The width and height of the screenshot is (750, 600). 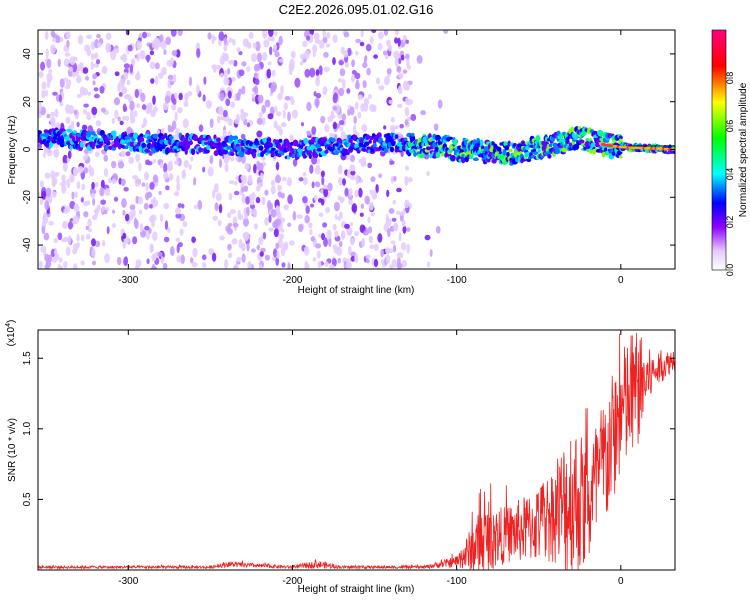 I want to click on colorbar-tick-label: 0.6, so click(x=730, y=126).